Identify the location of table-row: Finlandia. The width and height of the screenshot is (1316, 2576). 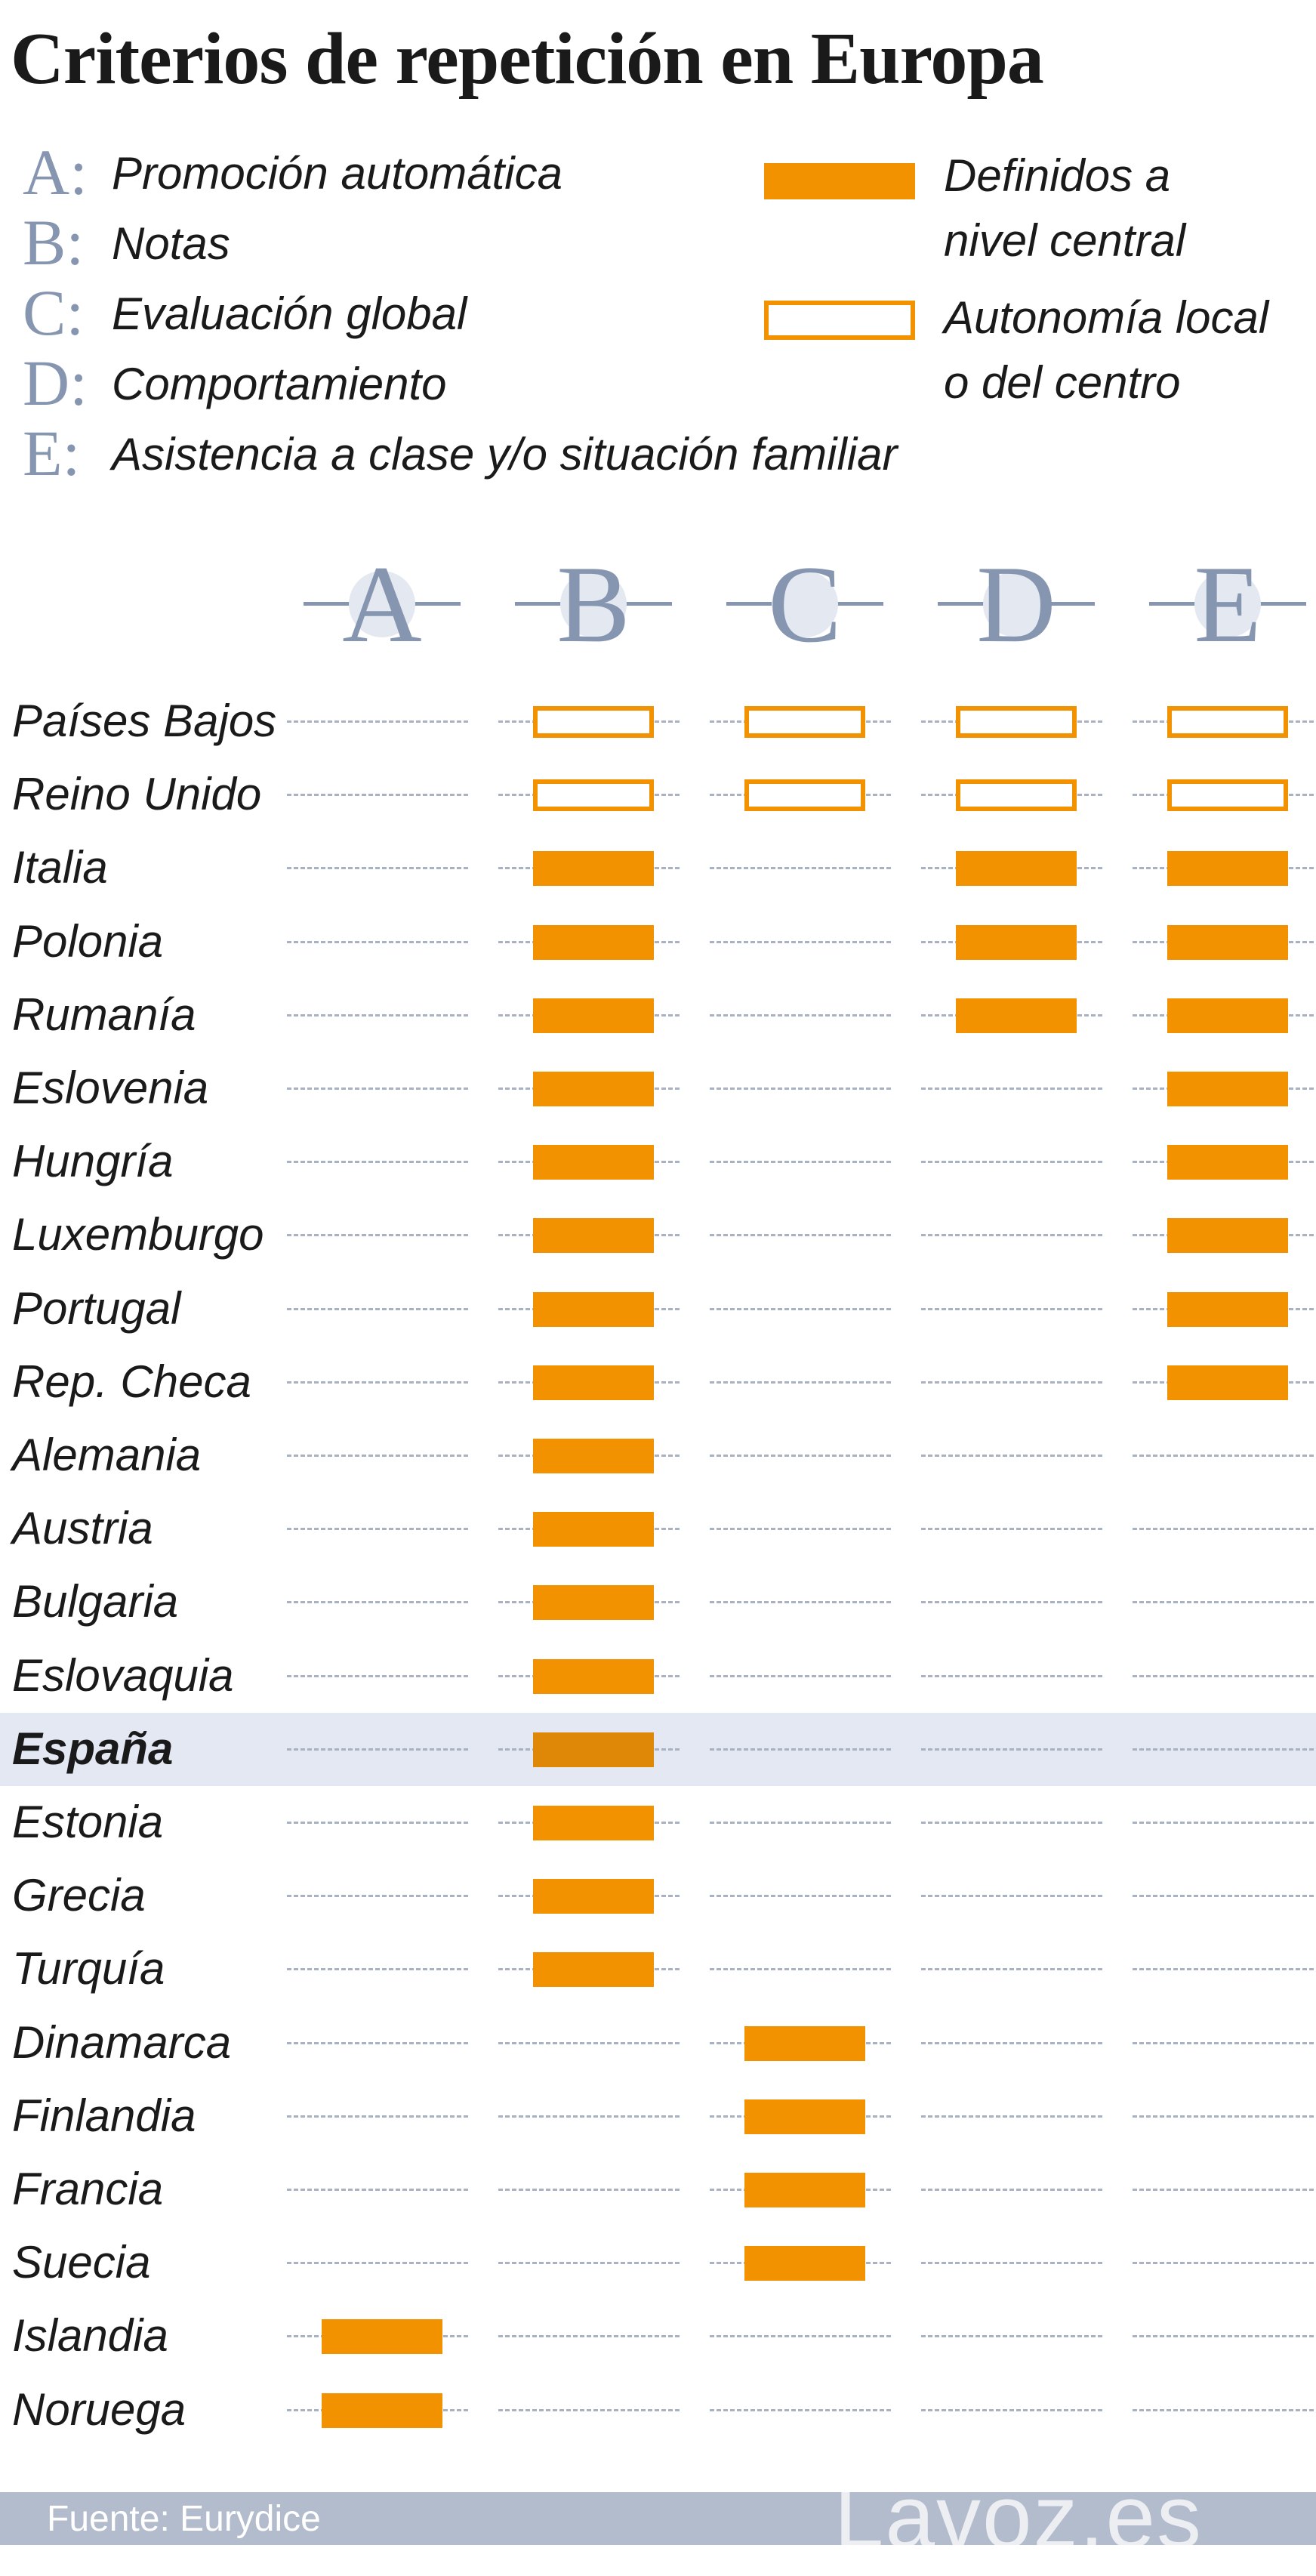
(658, 2116).